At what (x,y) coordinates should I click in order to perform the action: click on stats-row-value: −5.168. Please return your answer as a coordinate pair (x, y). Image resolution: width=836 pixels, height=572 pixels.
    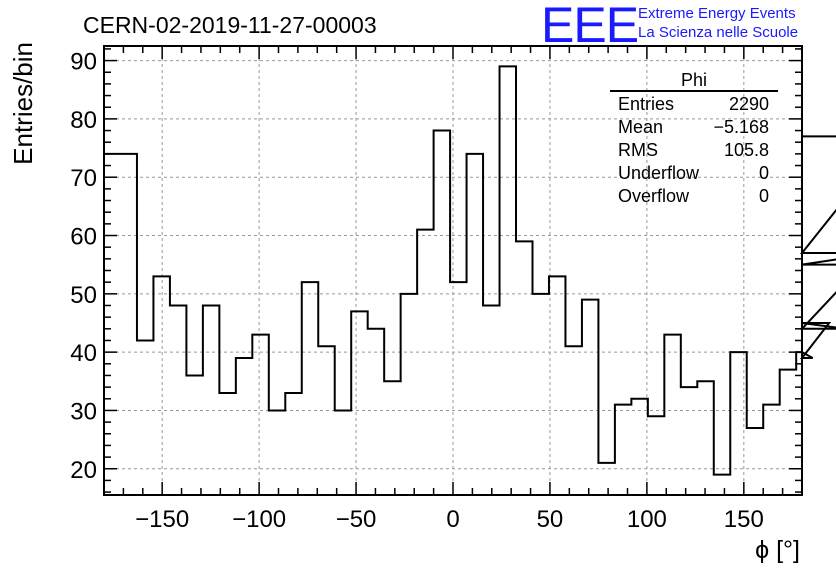
    Looking at the image, I should click on (741, 127).